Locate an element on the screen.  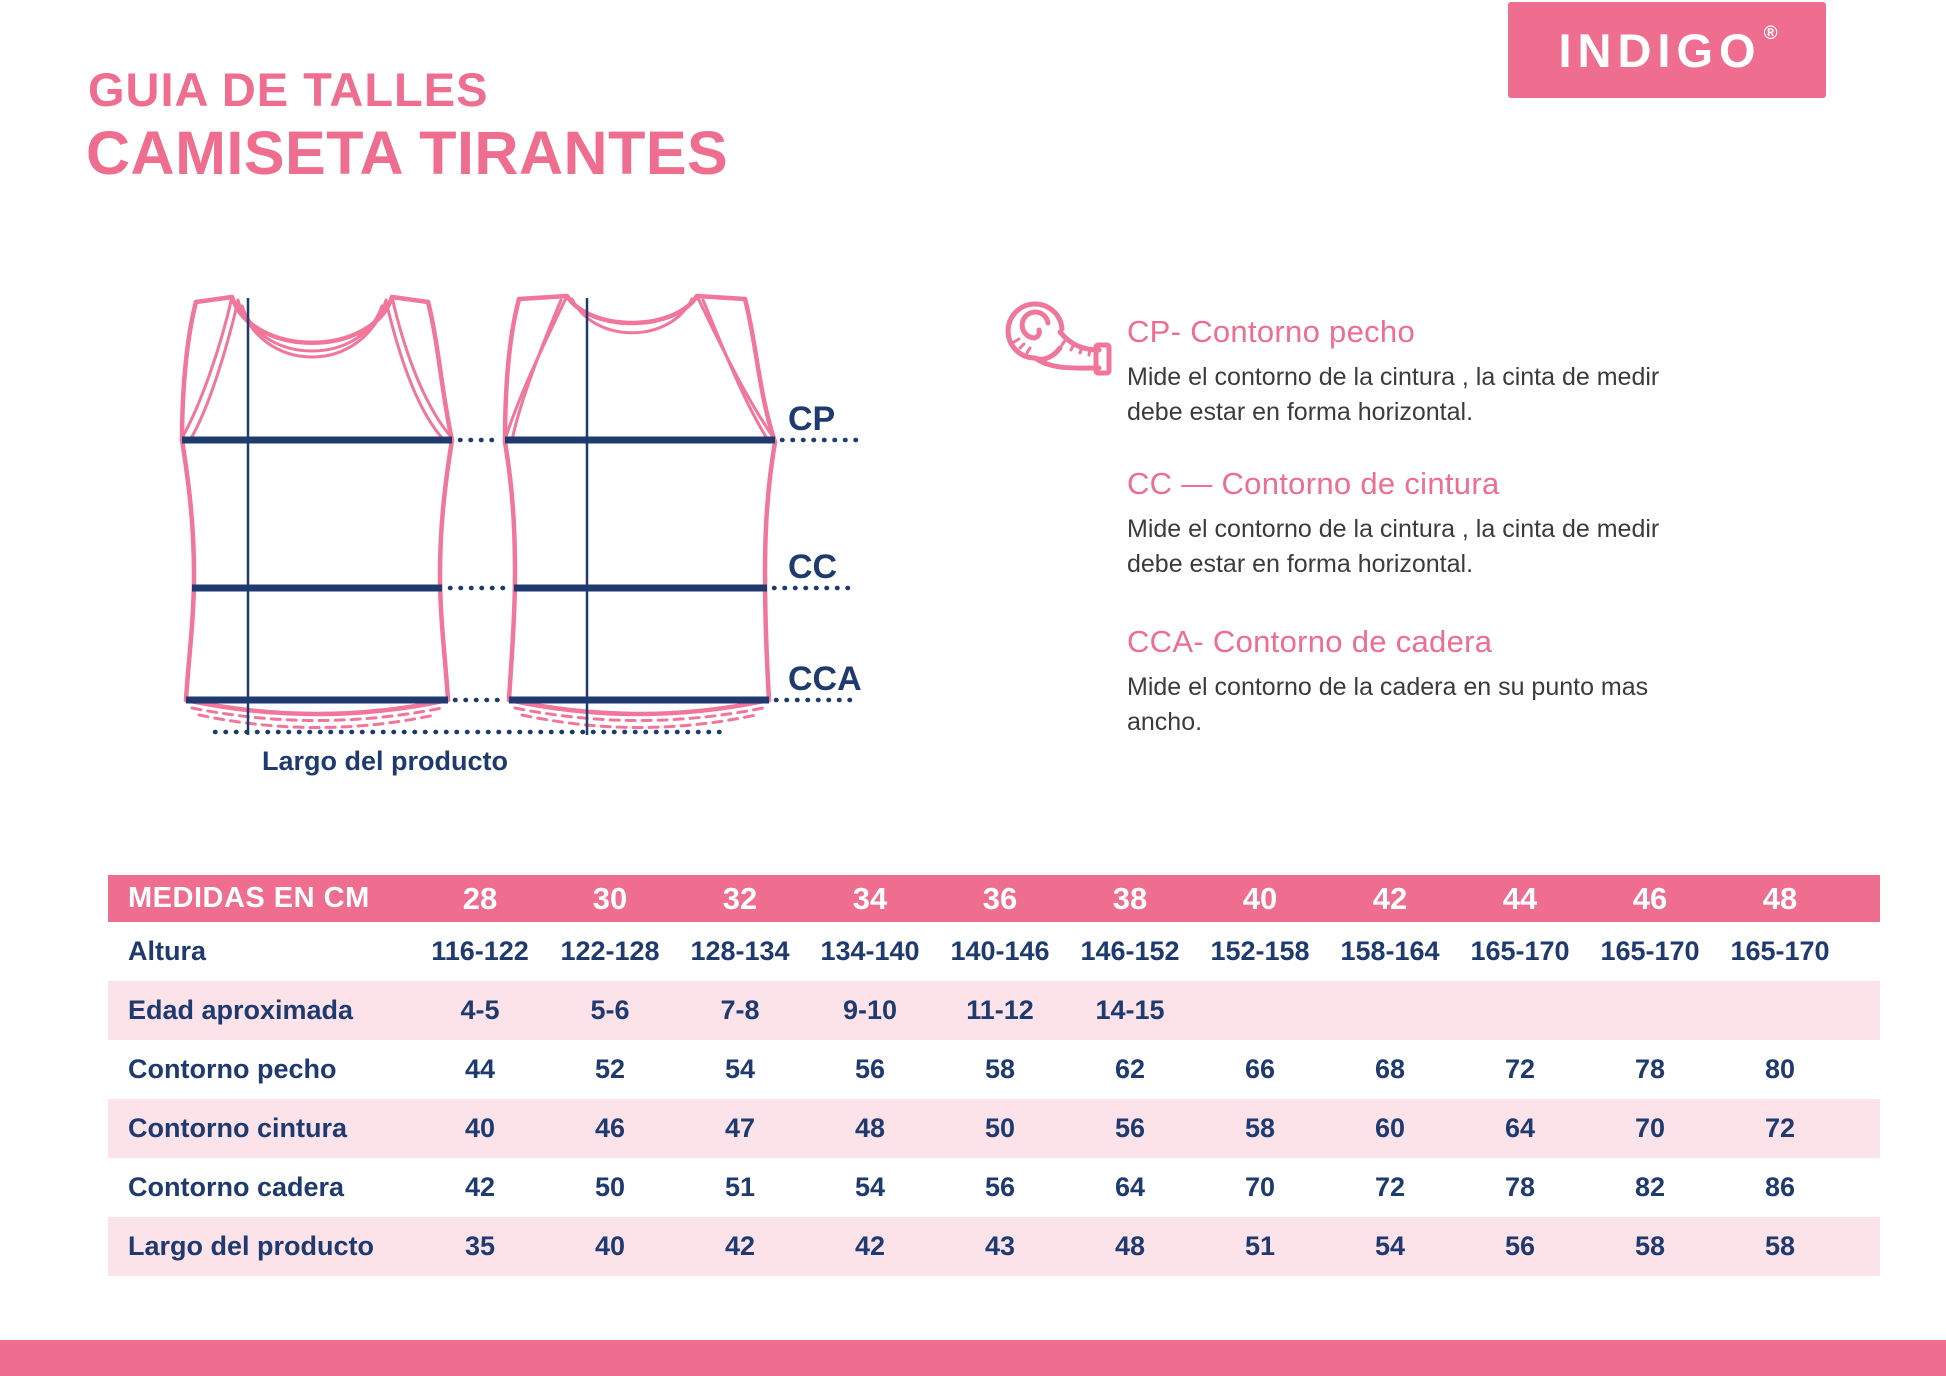
measurement-lines is located at coordinates (520, 516).